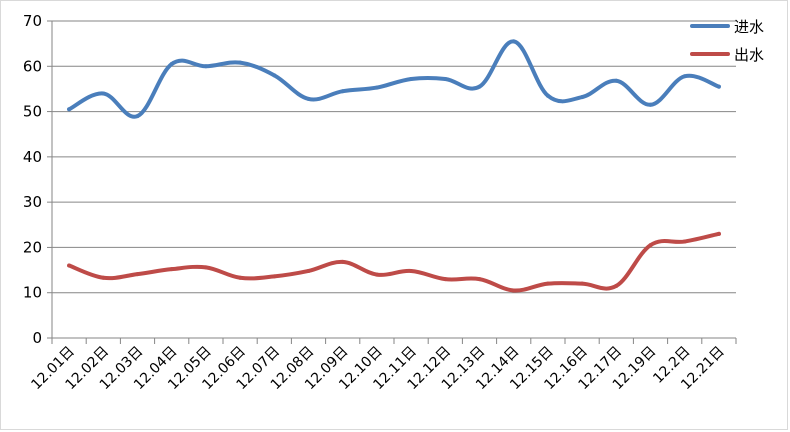 Image resolution: width=790 pixels, height=432 pixels. Describe the element at coordinates (32, 202) in the screenshot. I see `y-tick-label: 30` at that location.